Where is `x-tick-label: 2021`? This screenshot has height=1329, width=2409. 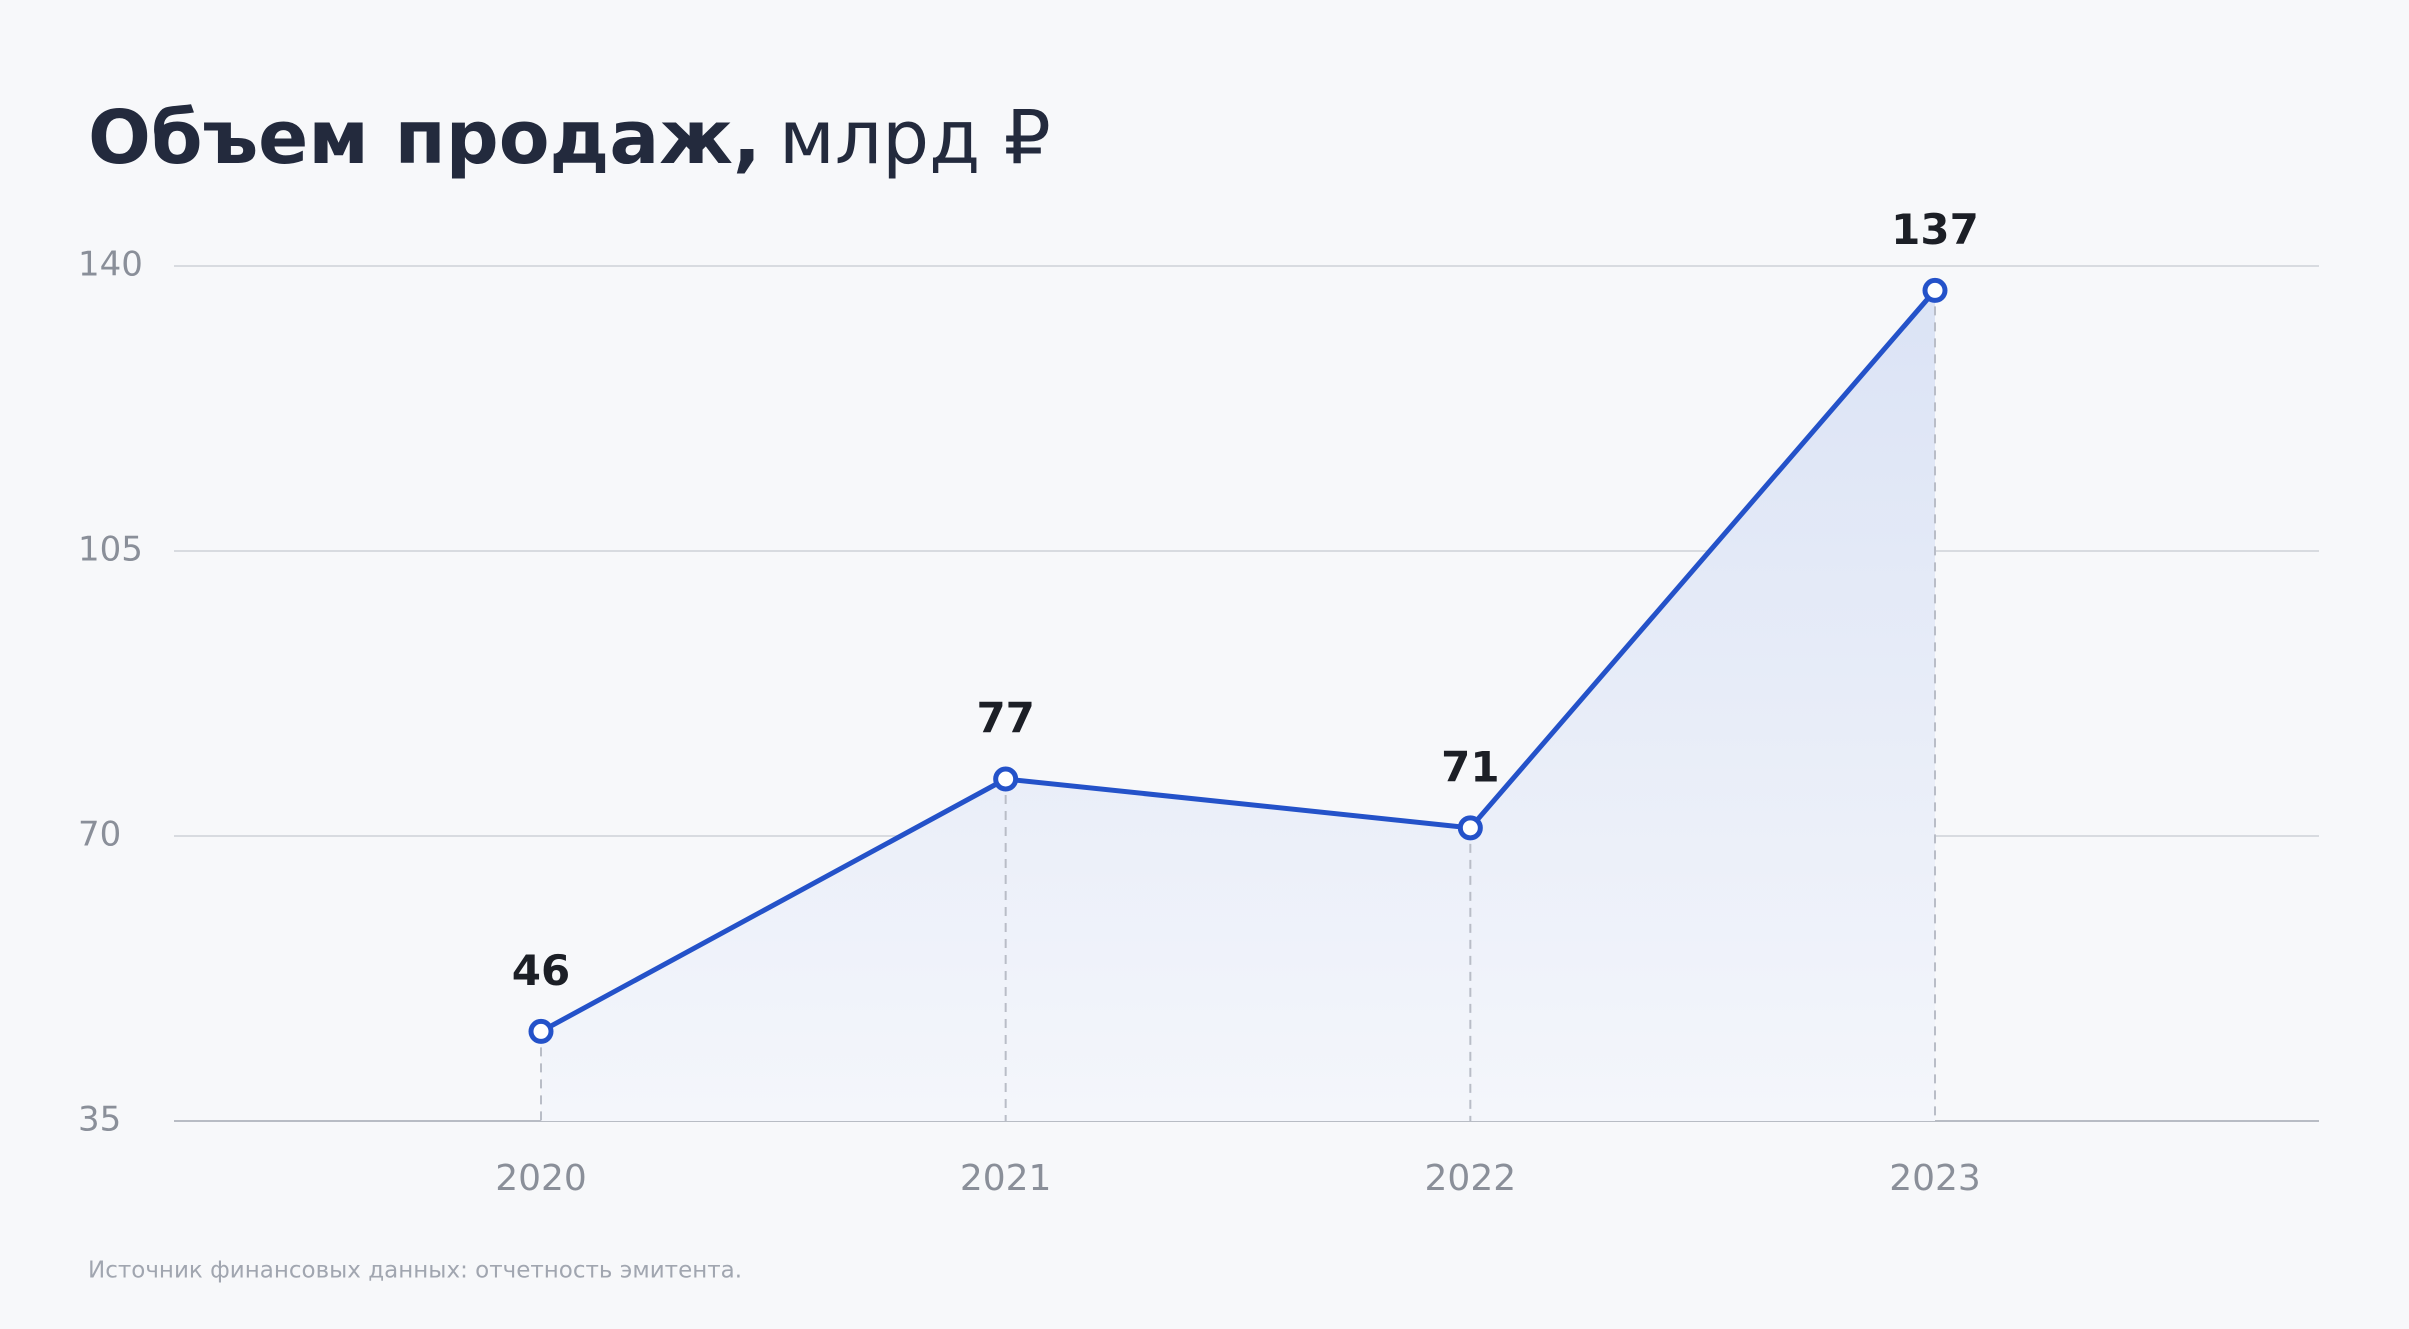
x-tick-label: 2021 is located at coordinates (1006, 1178).